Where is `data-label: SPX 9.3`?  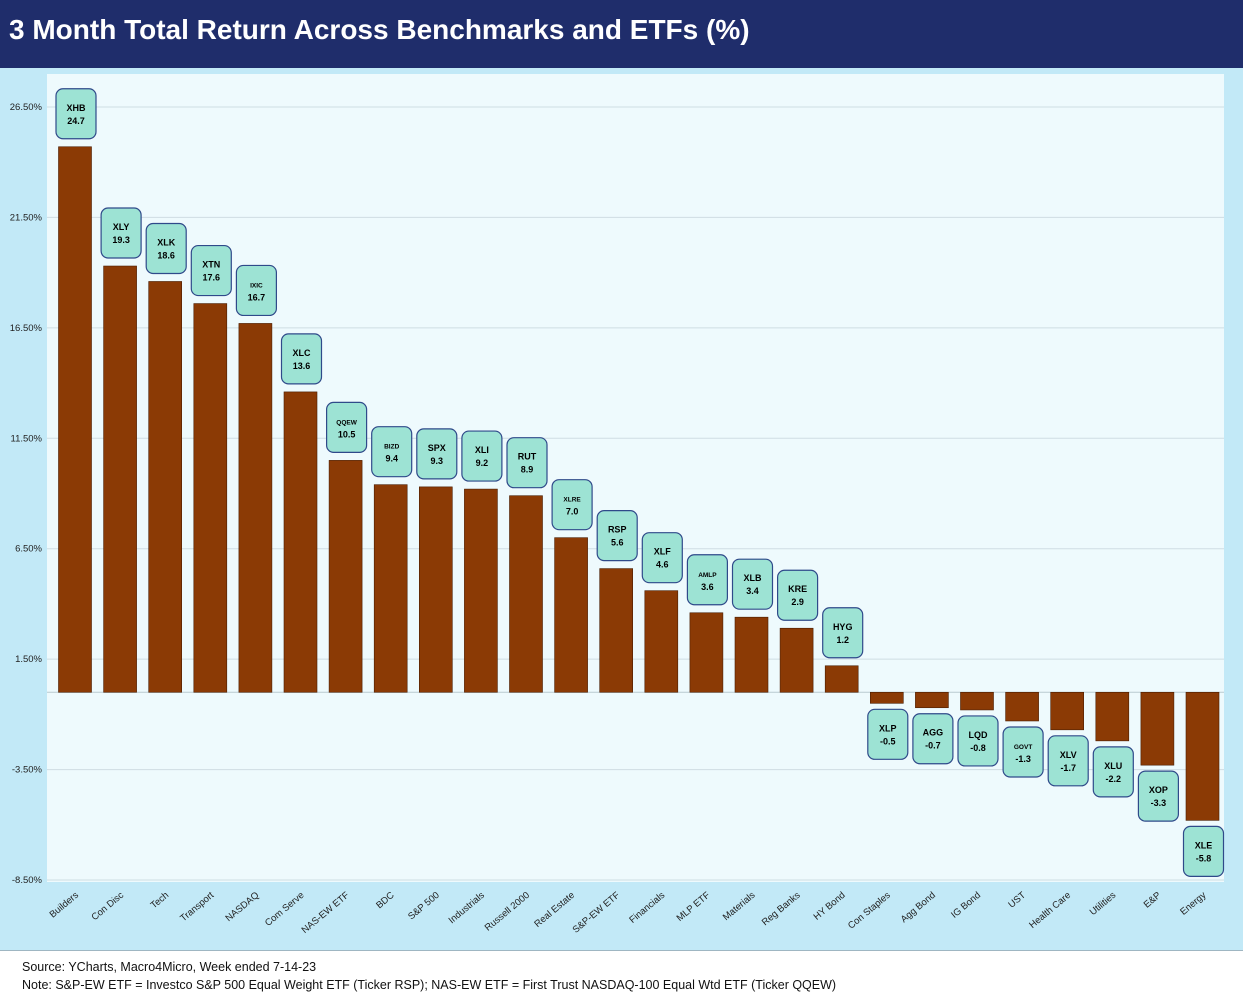 data-label: SPX 9.3 is located at coordinates (437, 454).